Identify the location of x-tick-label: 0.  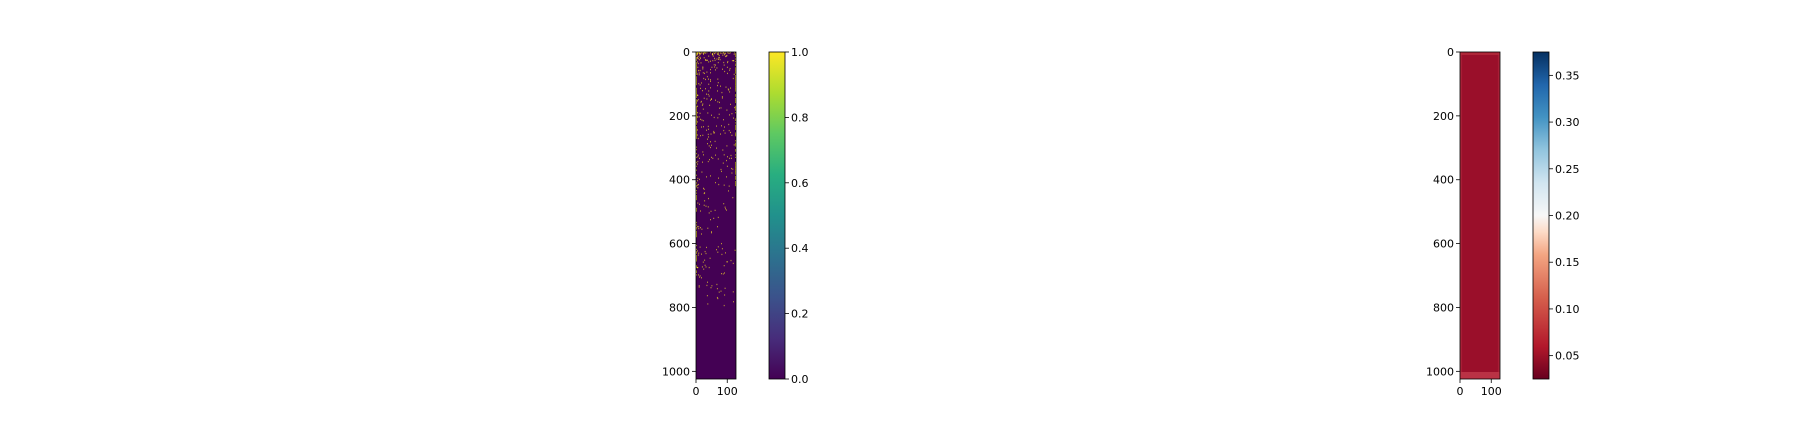
(1460, 391).